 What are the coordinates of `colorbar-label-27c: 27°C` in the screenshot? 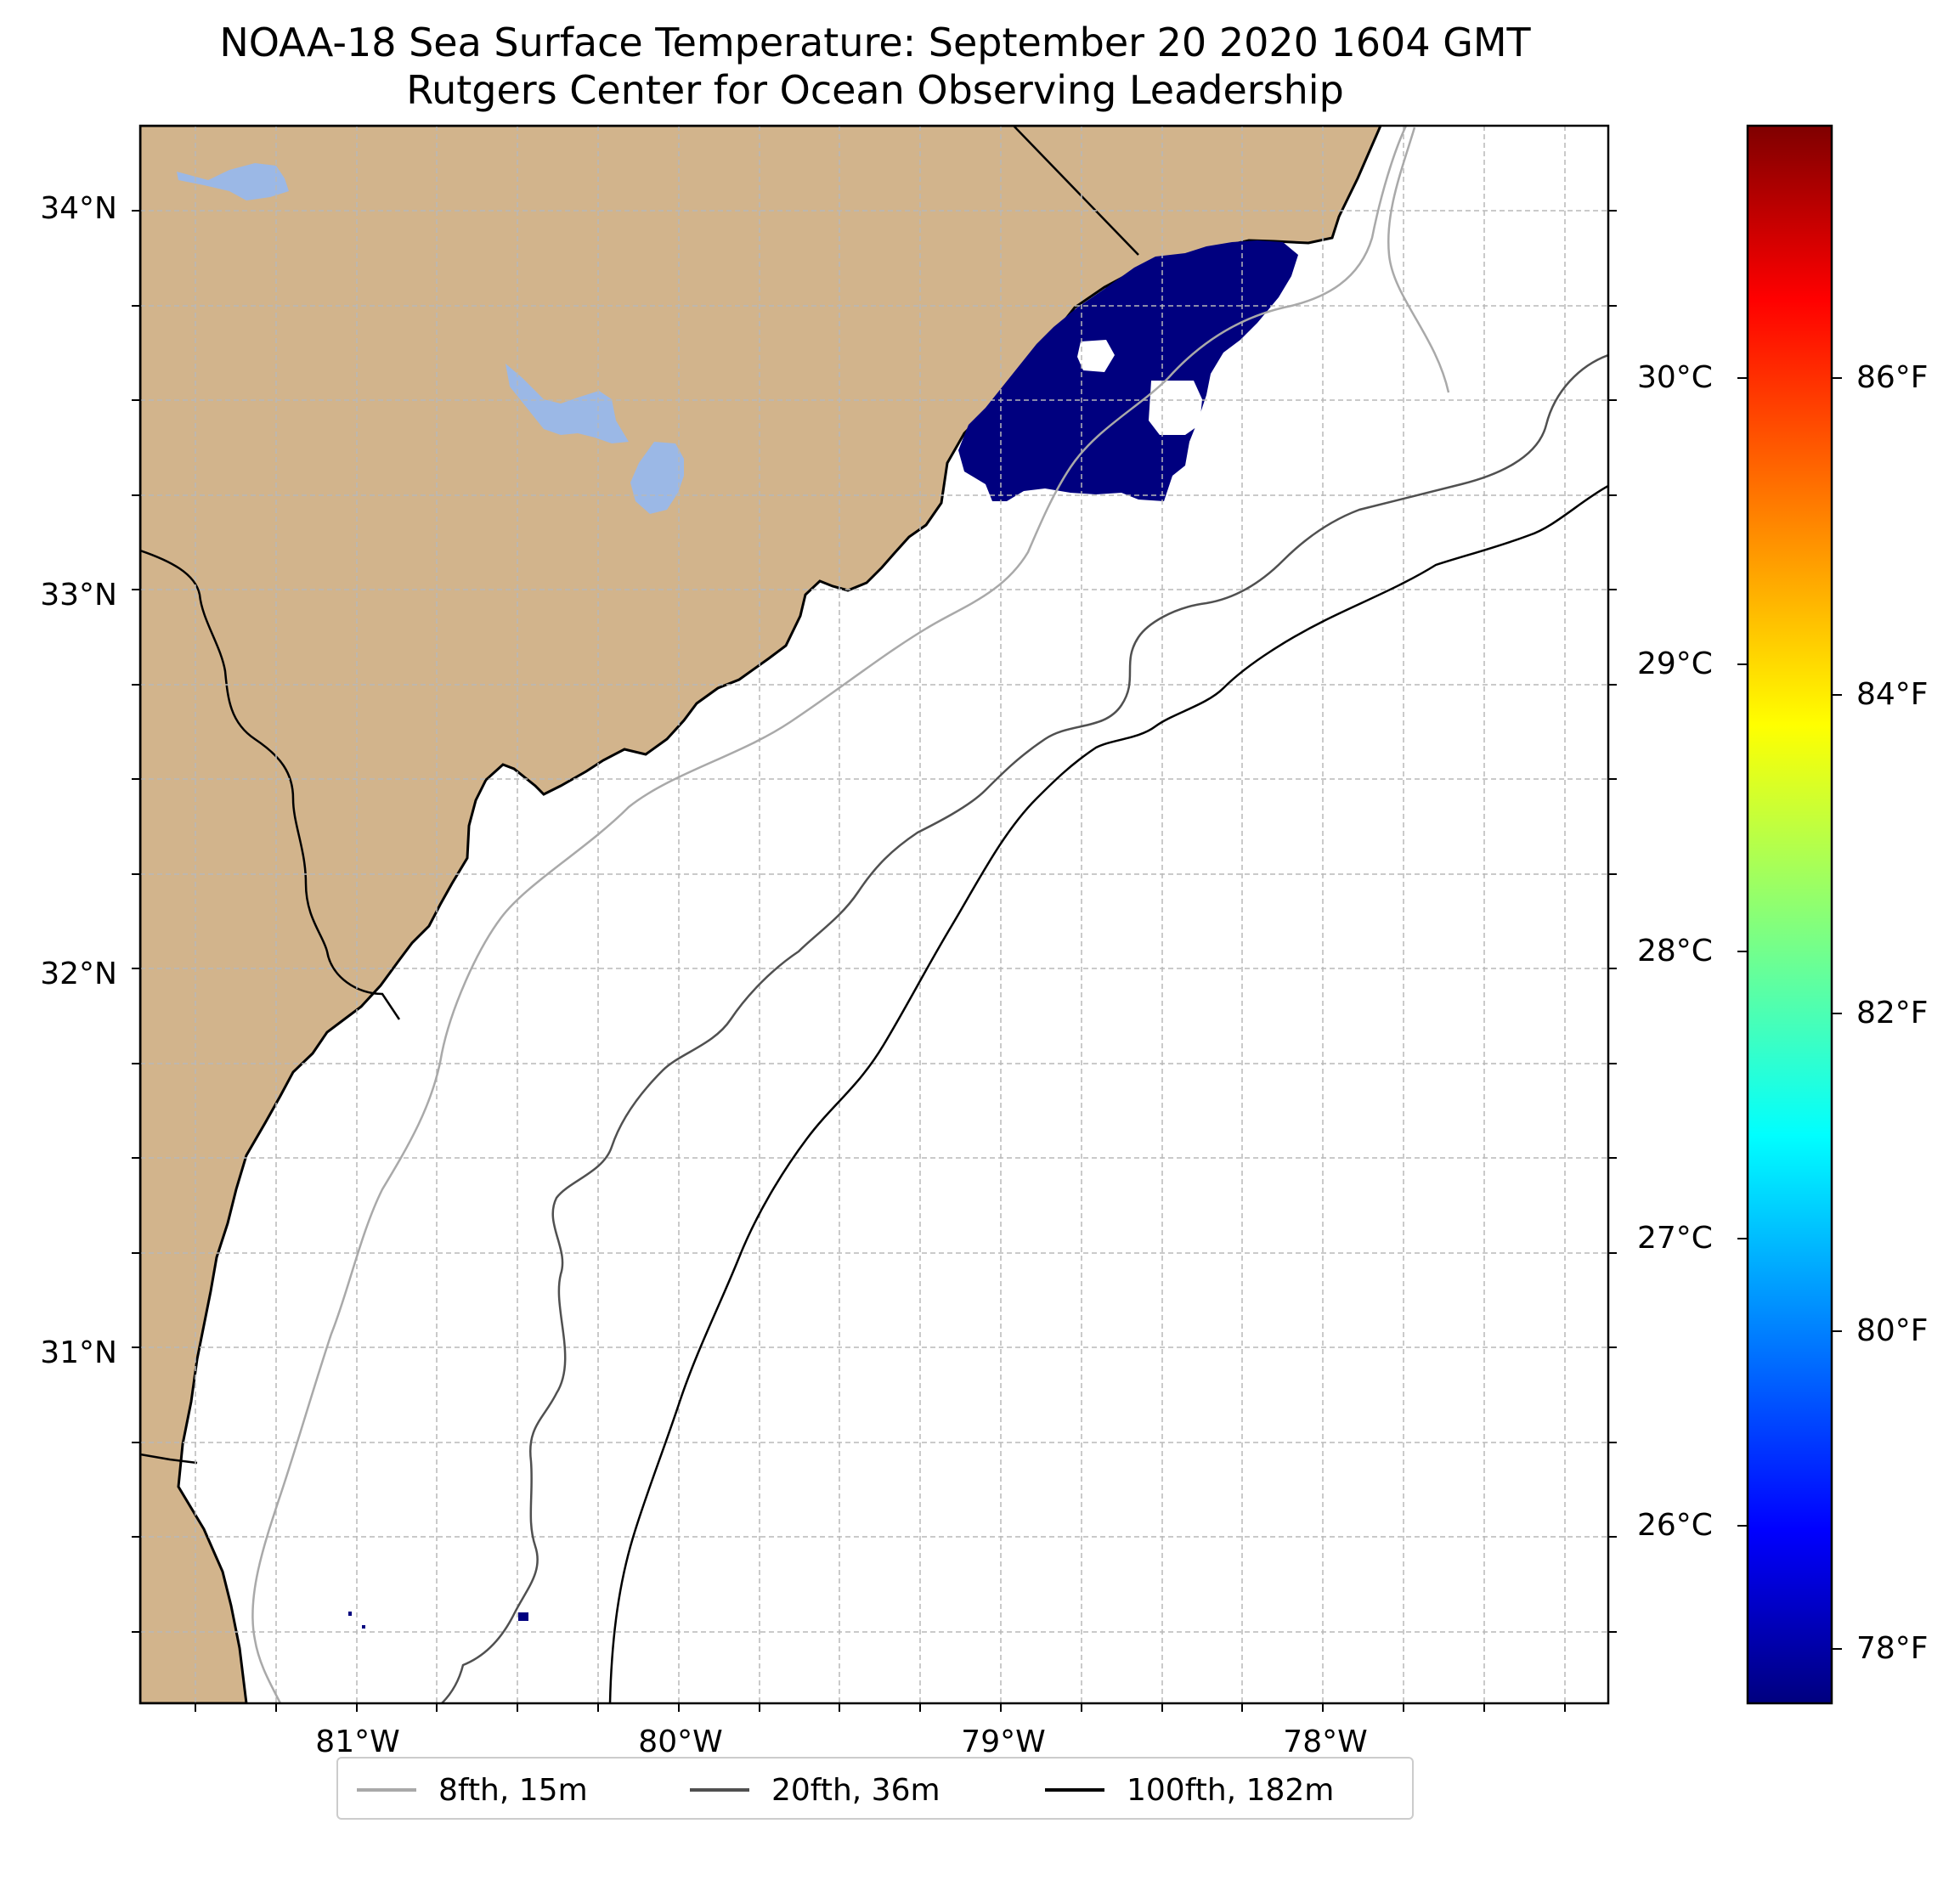 It's located at (1675, 1238).